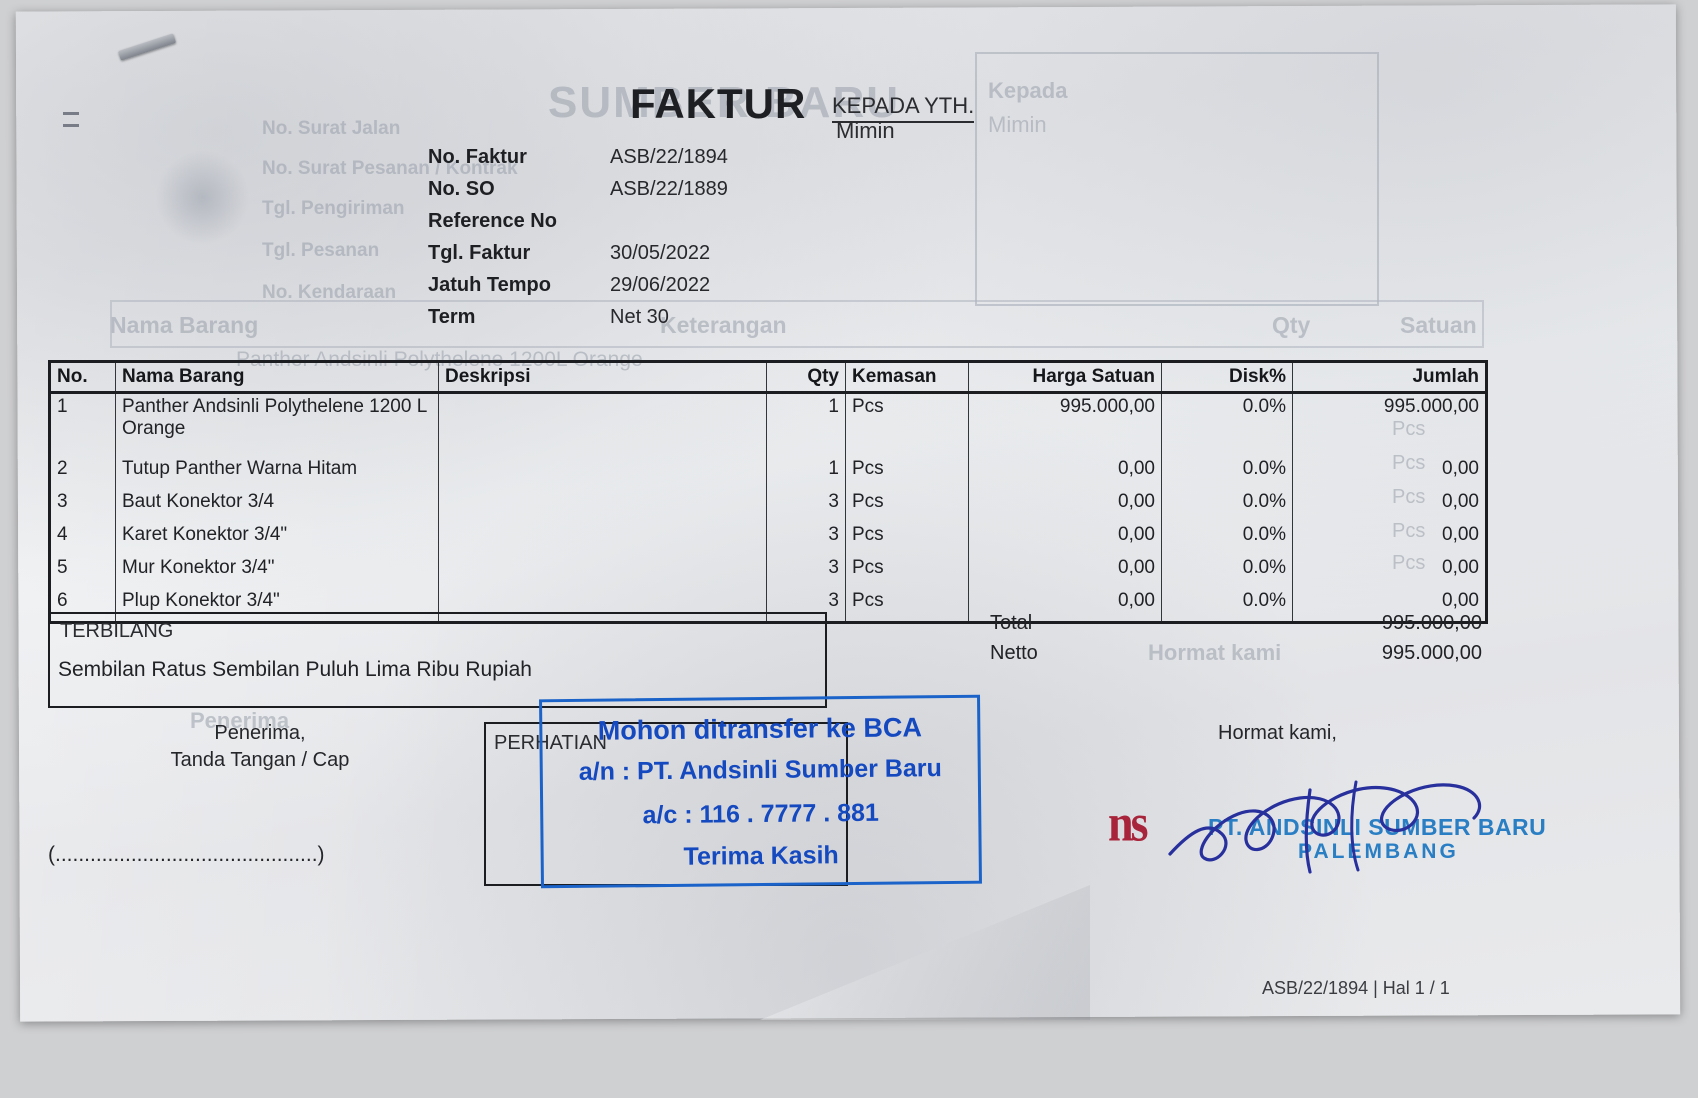  Describe the element at coordinates (1291, 325) in the screenshot. I see `bleedthrough-header: Qty` at that location.